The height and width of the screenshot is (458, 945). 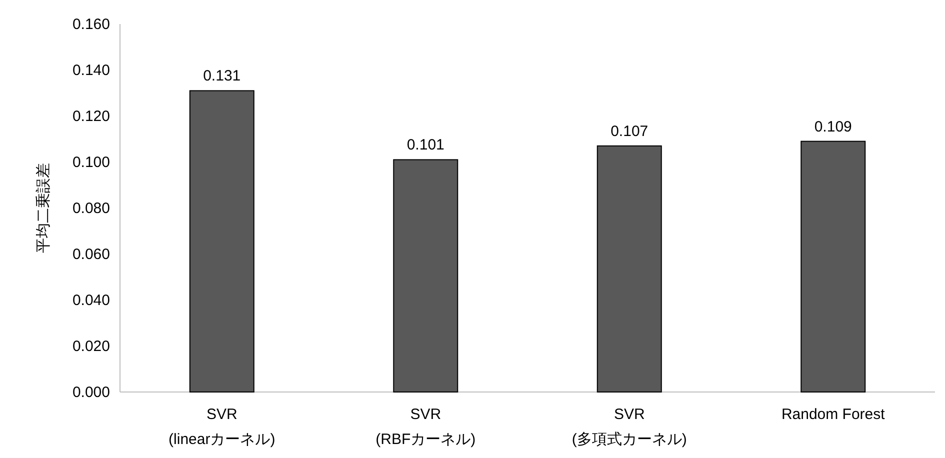 I want to click on x-tick-label: SVR (linearカーネル), so click(x=222, y=427).